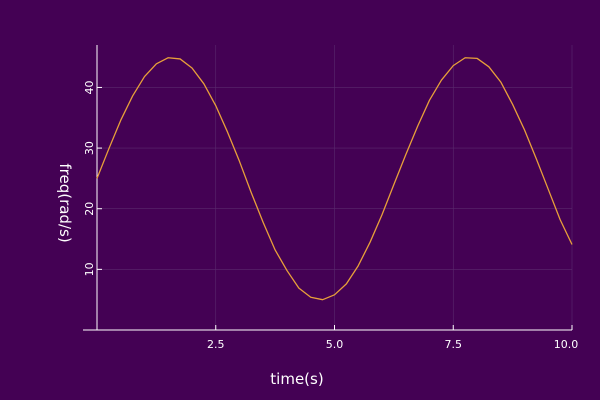 The image size is (600, 400). What do you see at coordinates (89, 209) in the screenshot?
I see `y-tick-label: 20` at bounding box center [89, 209].